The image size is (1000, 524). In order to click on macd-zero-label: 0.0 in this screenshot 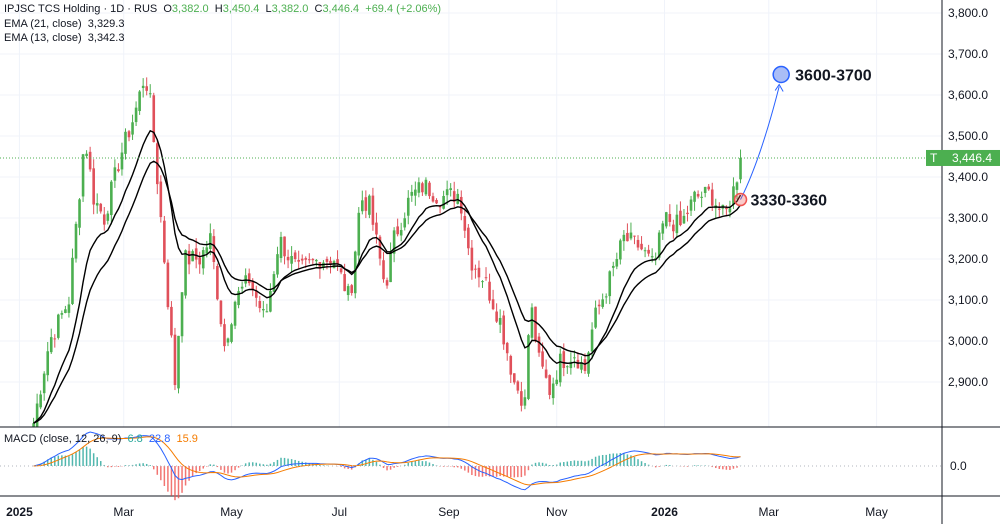, I will do `click(958, 466)`.